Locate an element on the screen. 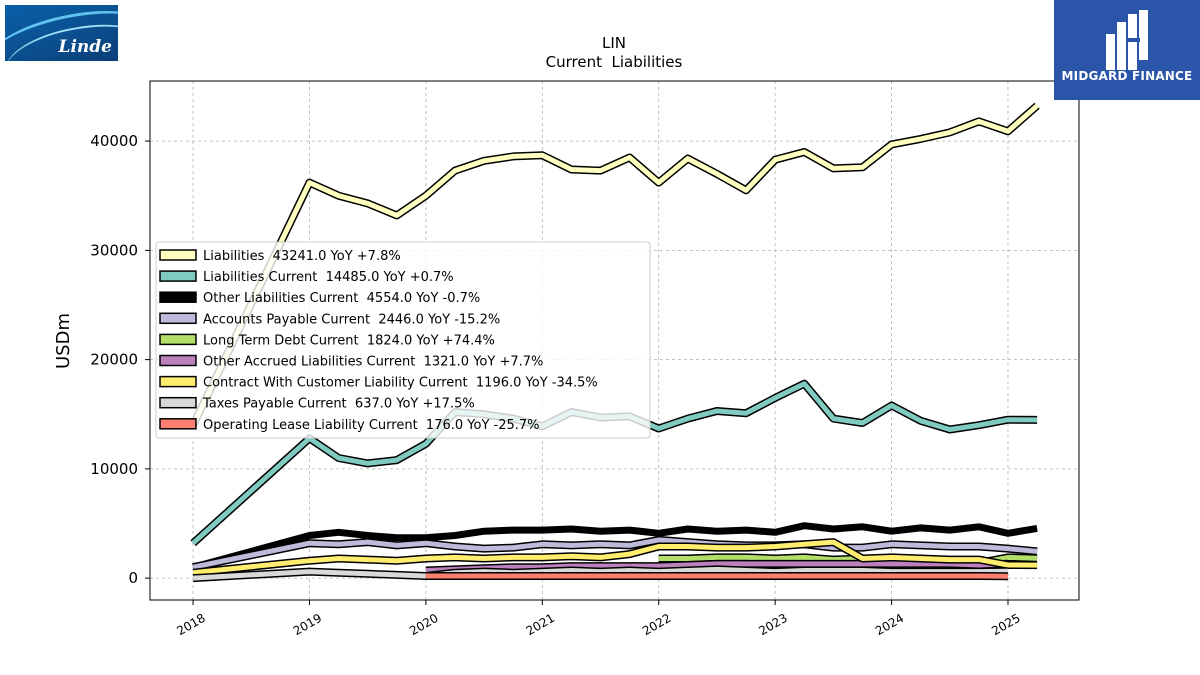  legend-label: Long Term Debt Current 1824.0 YoY +74.4% is located at coordinates (349, 340).